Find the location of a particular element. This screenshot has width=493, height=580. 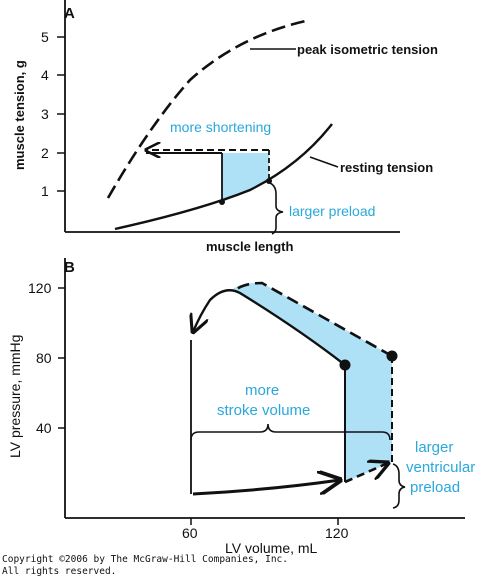

panel-a-preload-brace is located at coordinates (276, 208).